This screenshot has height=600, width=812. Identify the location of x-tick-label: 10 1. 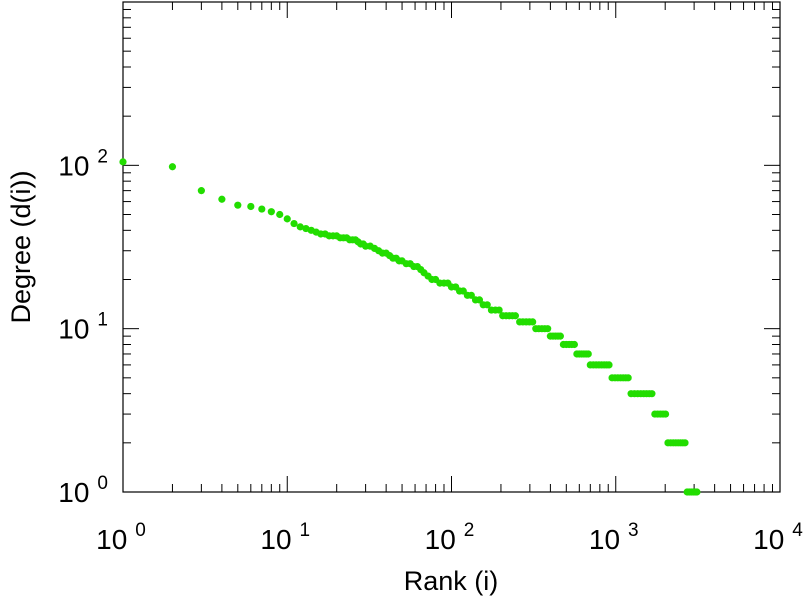
(285, 537).